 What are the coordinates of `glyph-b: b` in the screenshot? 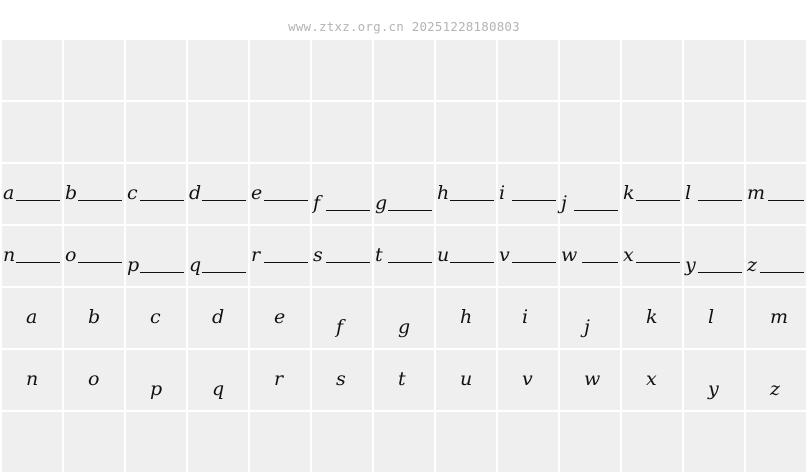 It's located at (94, 317).